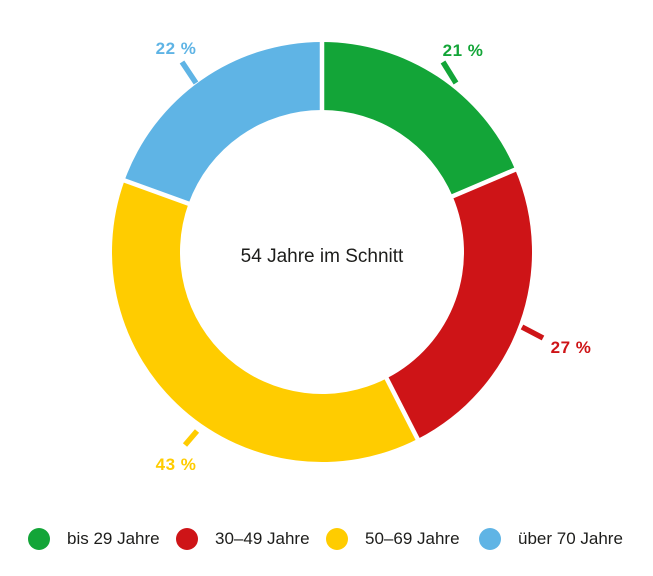 This screenshot has width=653, height=576. What do you see at coordinates (262, 538) in the screenshot?
I see `legend-label: 30–49 Jahre` at bounding box center [262, 538].